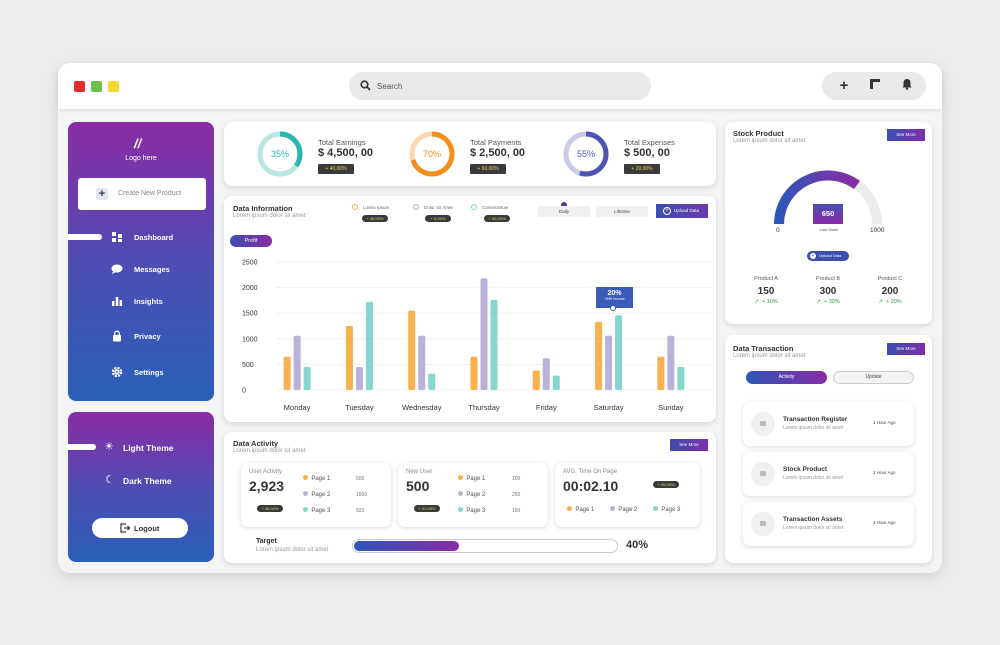  I want to click on logout-button: Logout, so click(140, 528).